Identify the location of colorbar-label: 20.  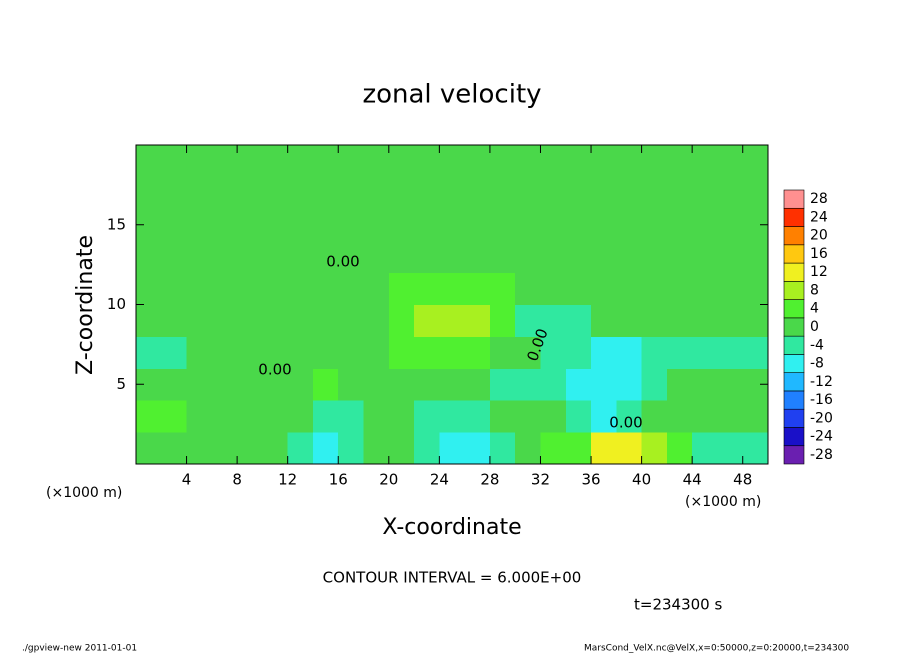
(819, 236).